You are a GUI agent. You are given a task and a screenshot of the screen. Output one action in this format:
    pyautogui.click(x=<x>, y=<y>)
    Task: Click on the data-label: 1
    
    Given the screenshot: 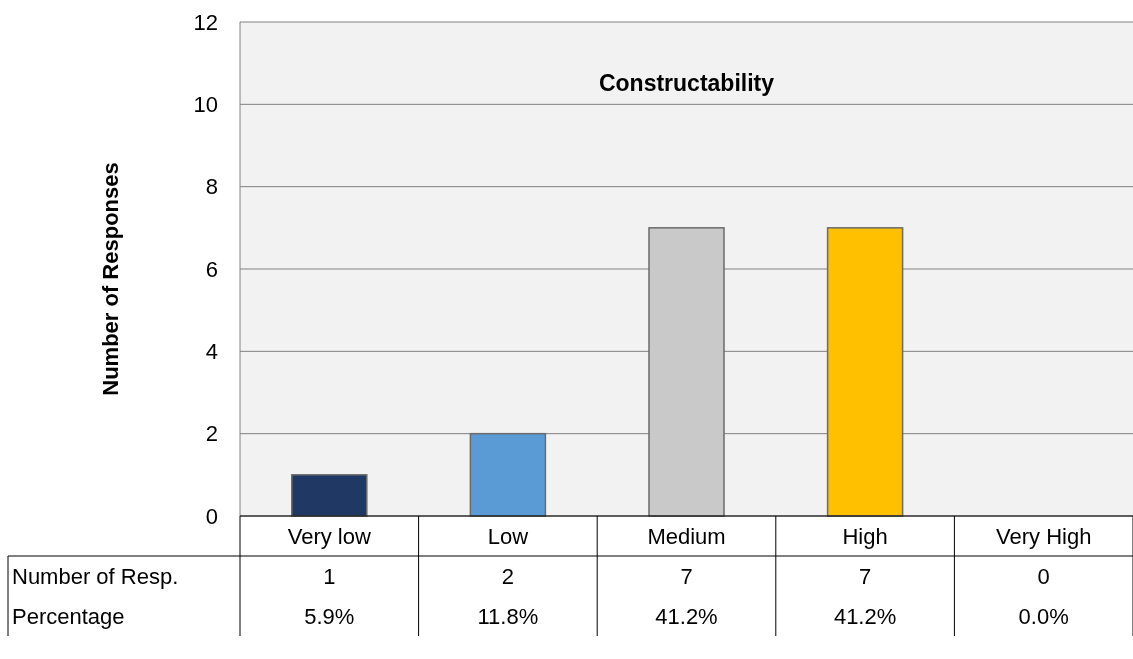 What is the action you would take?
    pyautogui.click(x=329, y=576)
    